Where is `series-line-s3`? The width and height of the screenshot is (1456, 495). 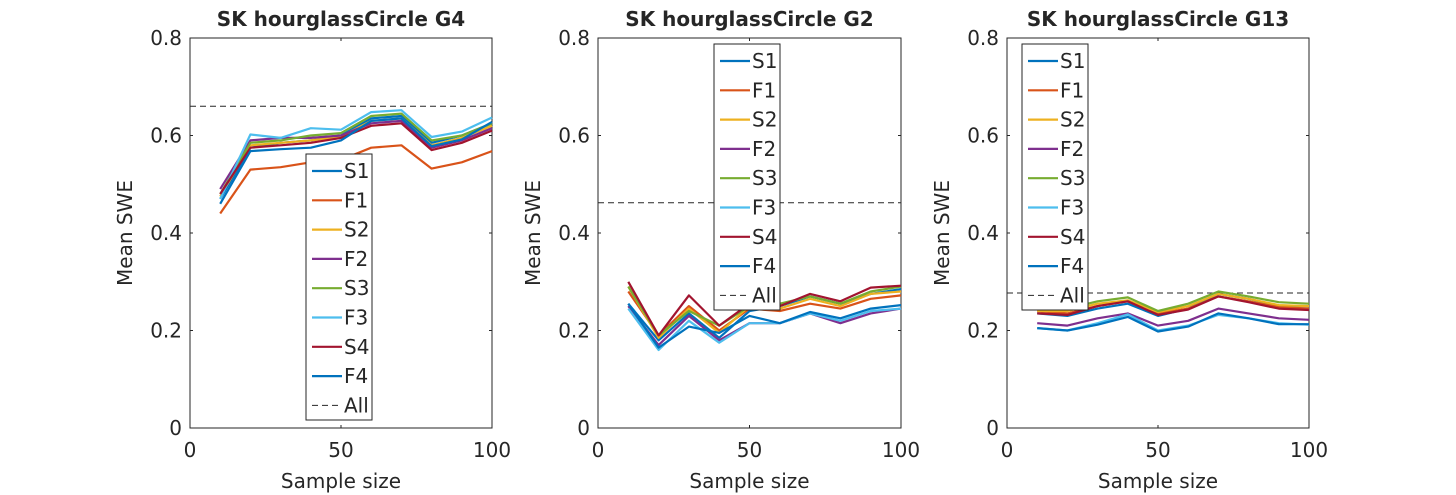
series-line-s3 is located at coordinates (356, 153).